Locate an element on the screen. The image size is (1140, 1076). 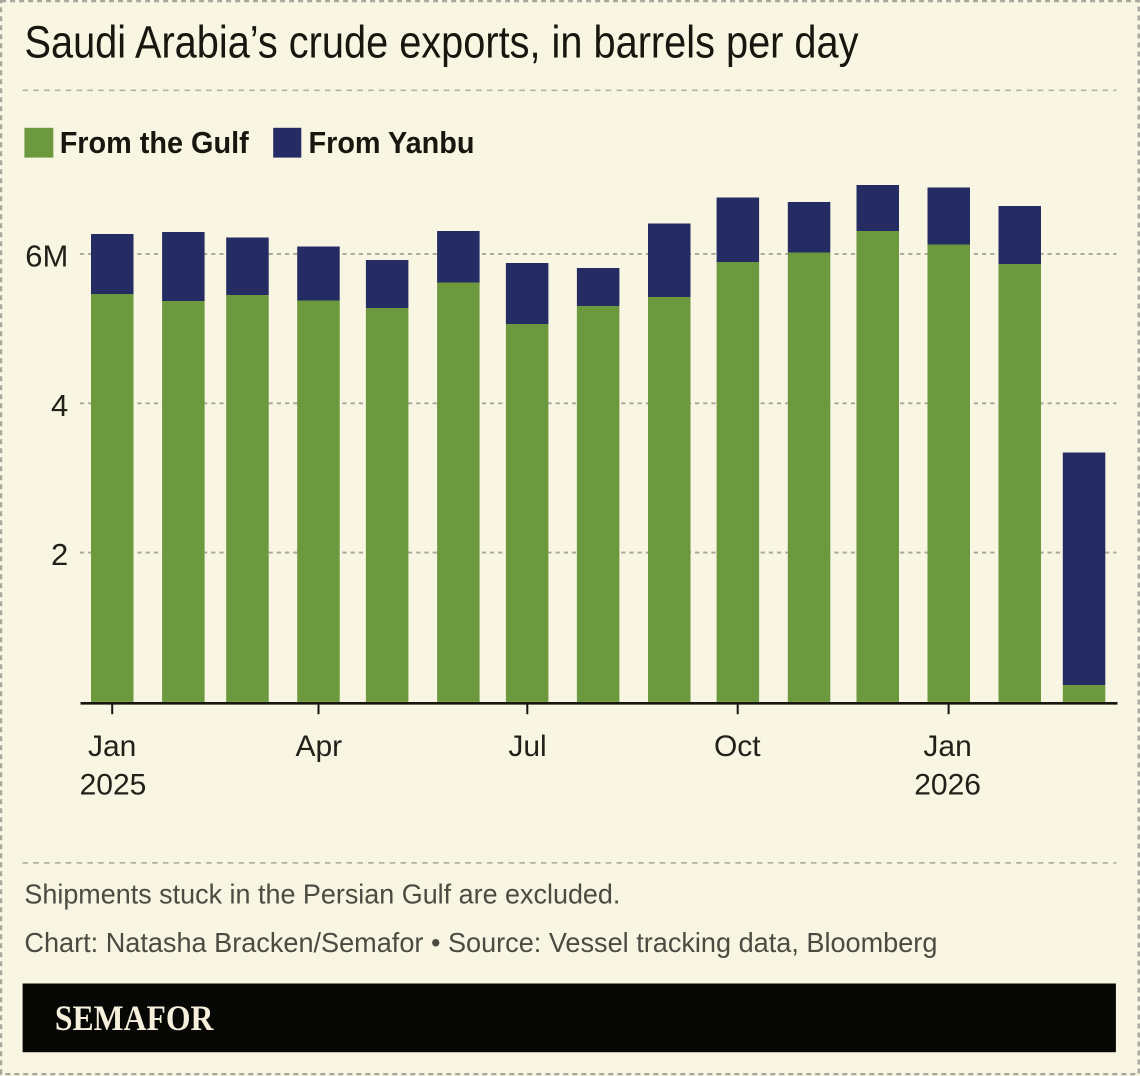
svg-text: Apr is located at coordinates (318, 746).